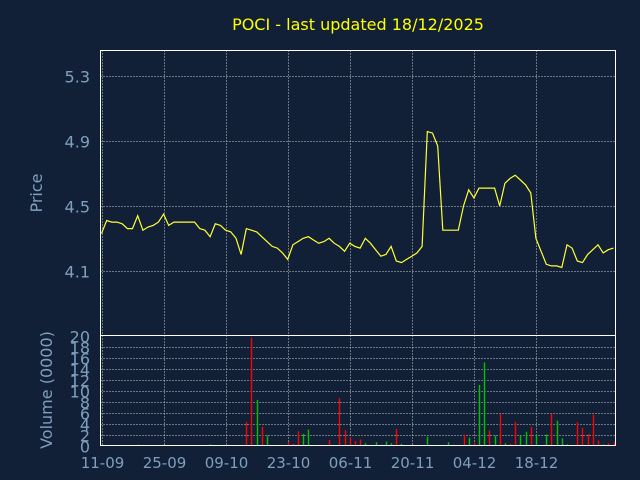  I want to click on volume-tick-label: 14, so click(80, 370).